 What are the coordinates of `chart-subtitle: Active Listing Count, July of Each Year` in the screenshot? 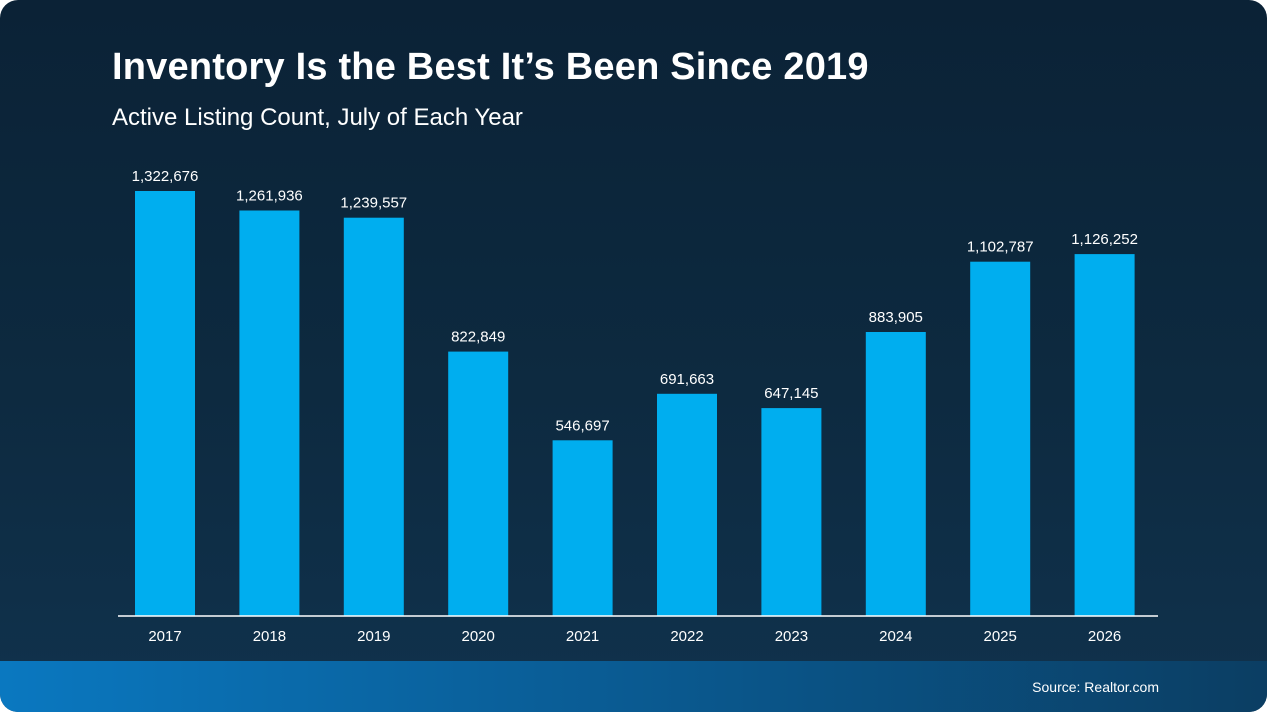 It's located at (317, 117).